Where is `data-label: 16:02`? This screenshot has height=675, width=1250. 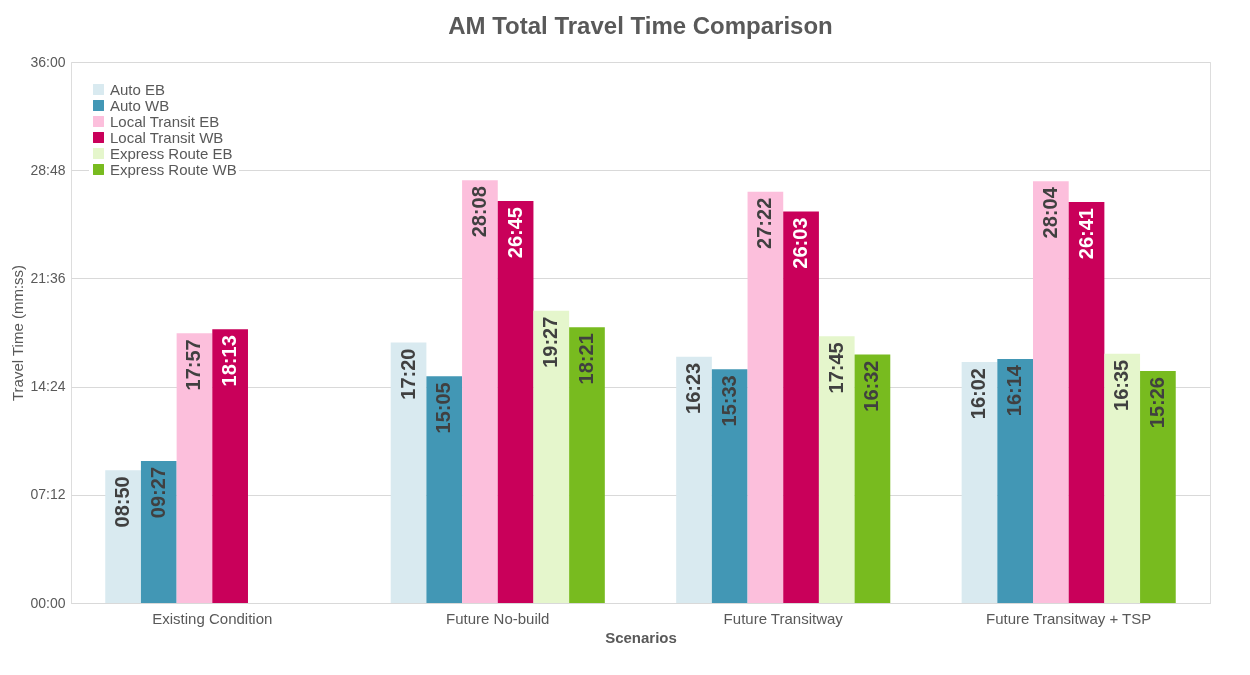
data-label: 16:02 is located at coordinates (978, 394).